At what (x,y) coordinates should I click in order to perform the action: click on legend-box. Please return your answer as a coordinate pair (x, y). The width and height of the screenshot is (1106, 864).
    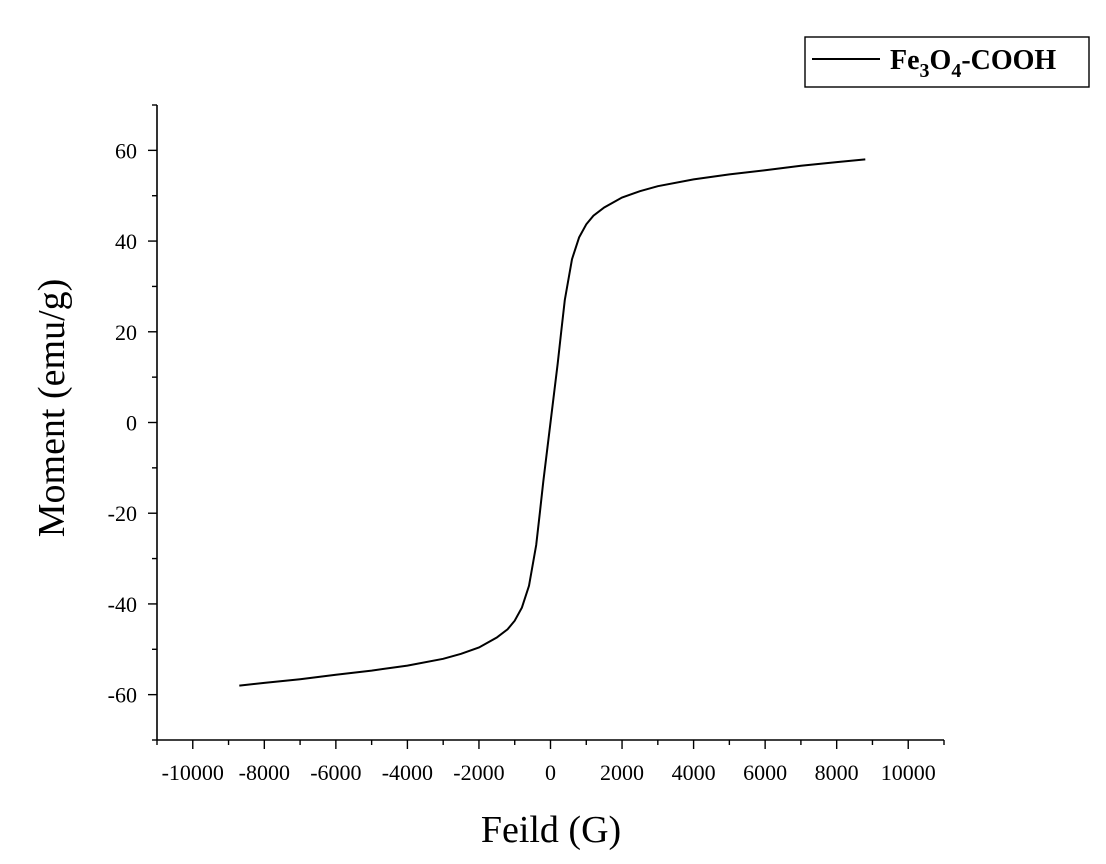
    Looking at the image, I should click on (947, 62).